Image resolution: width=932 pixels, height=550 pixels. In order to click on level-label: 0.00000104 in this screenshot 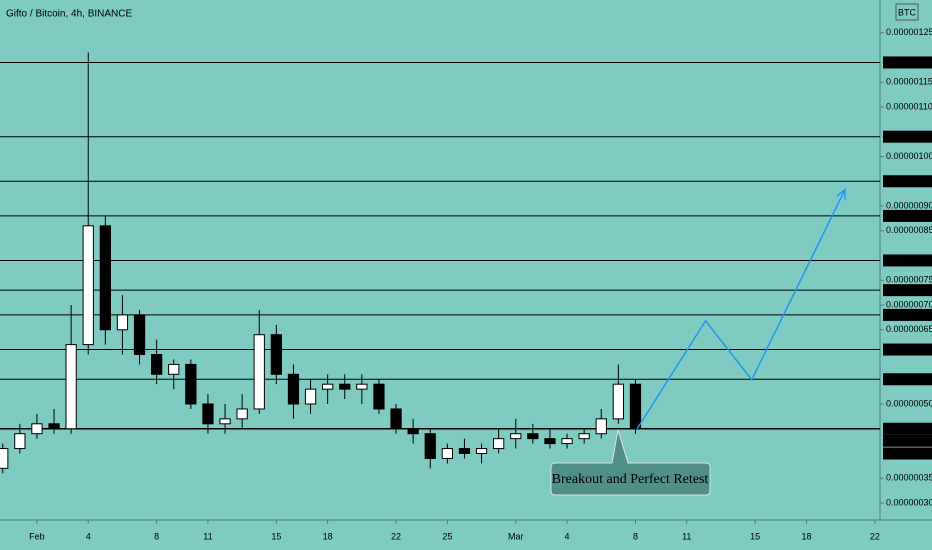, I will do `click(908, 136)`.